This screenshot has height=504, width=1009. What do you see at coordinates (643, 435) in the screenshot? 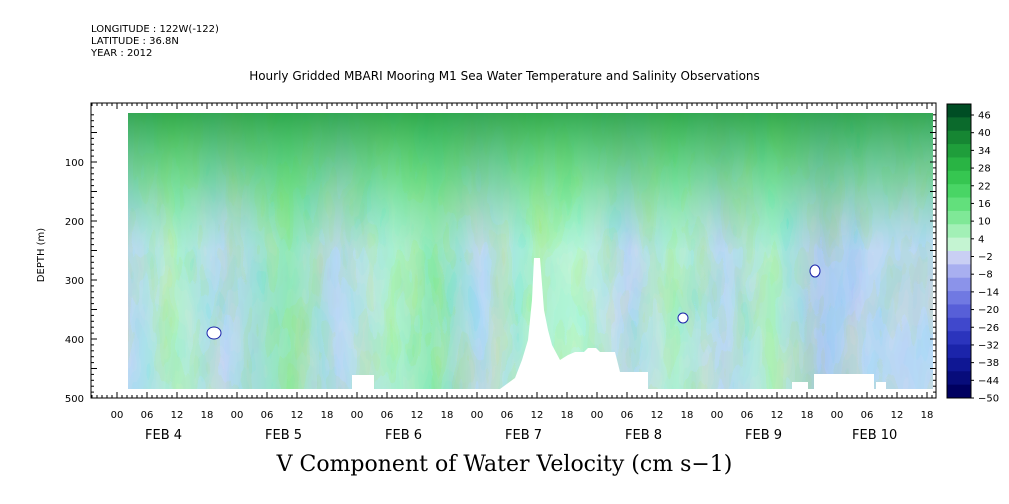
I see `date-label: FEB 8` at bounding box center [643, 435].